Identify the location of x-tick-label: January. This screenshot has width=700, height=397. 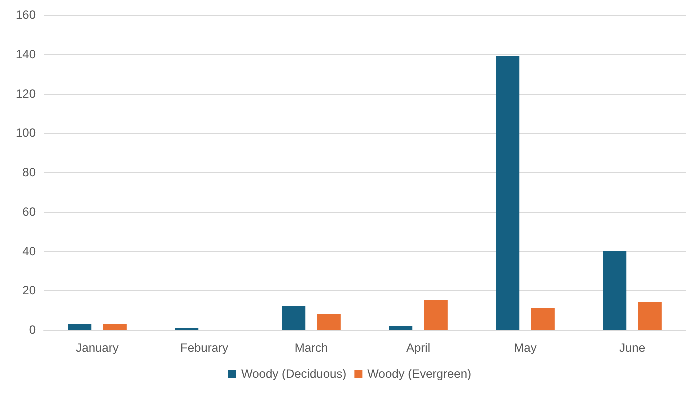
(97, 348).